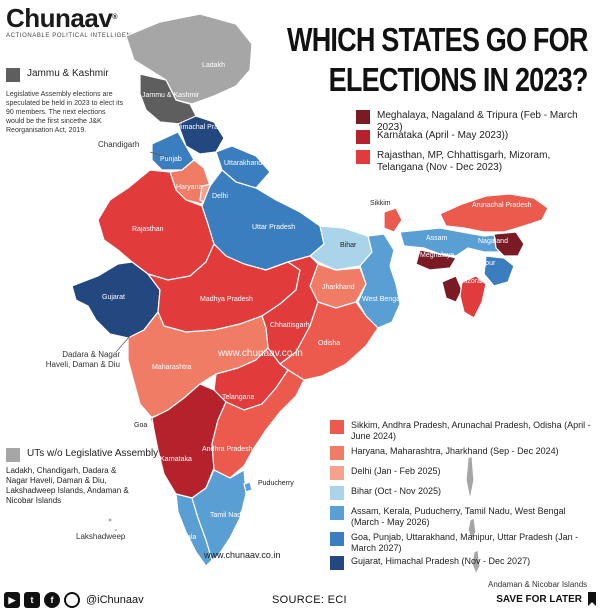  I want to click on social-bar: ▶ t f @iChunaav, so click(74, 600).